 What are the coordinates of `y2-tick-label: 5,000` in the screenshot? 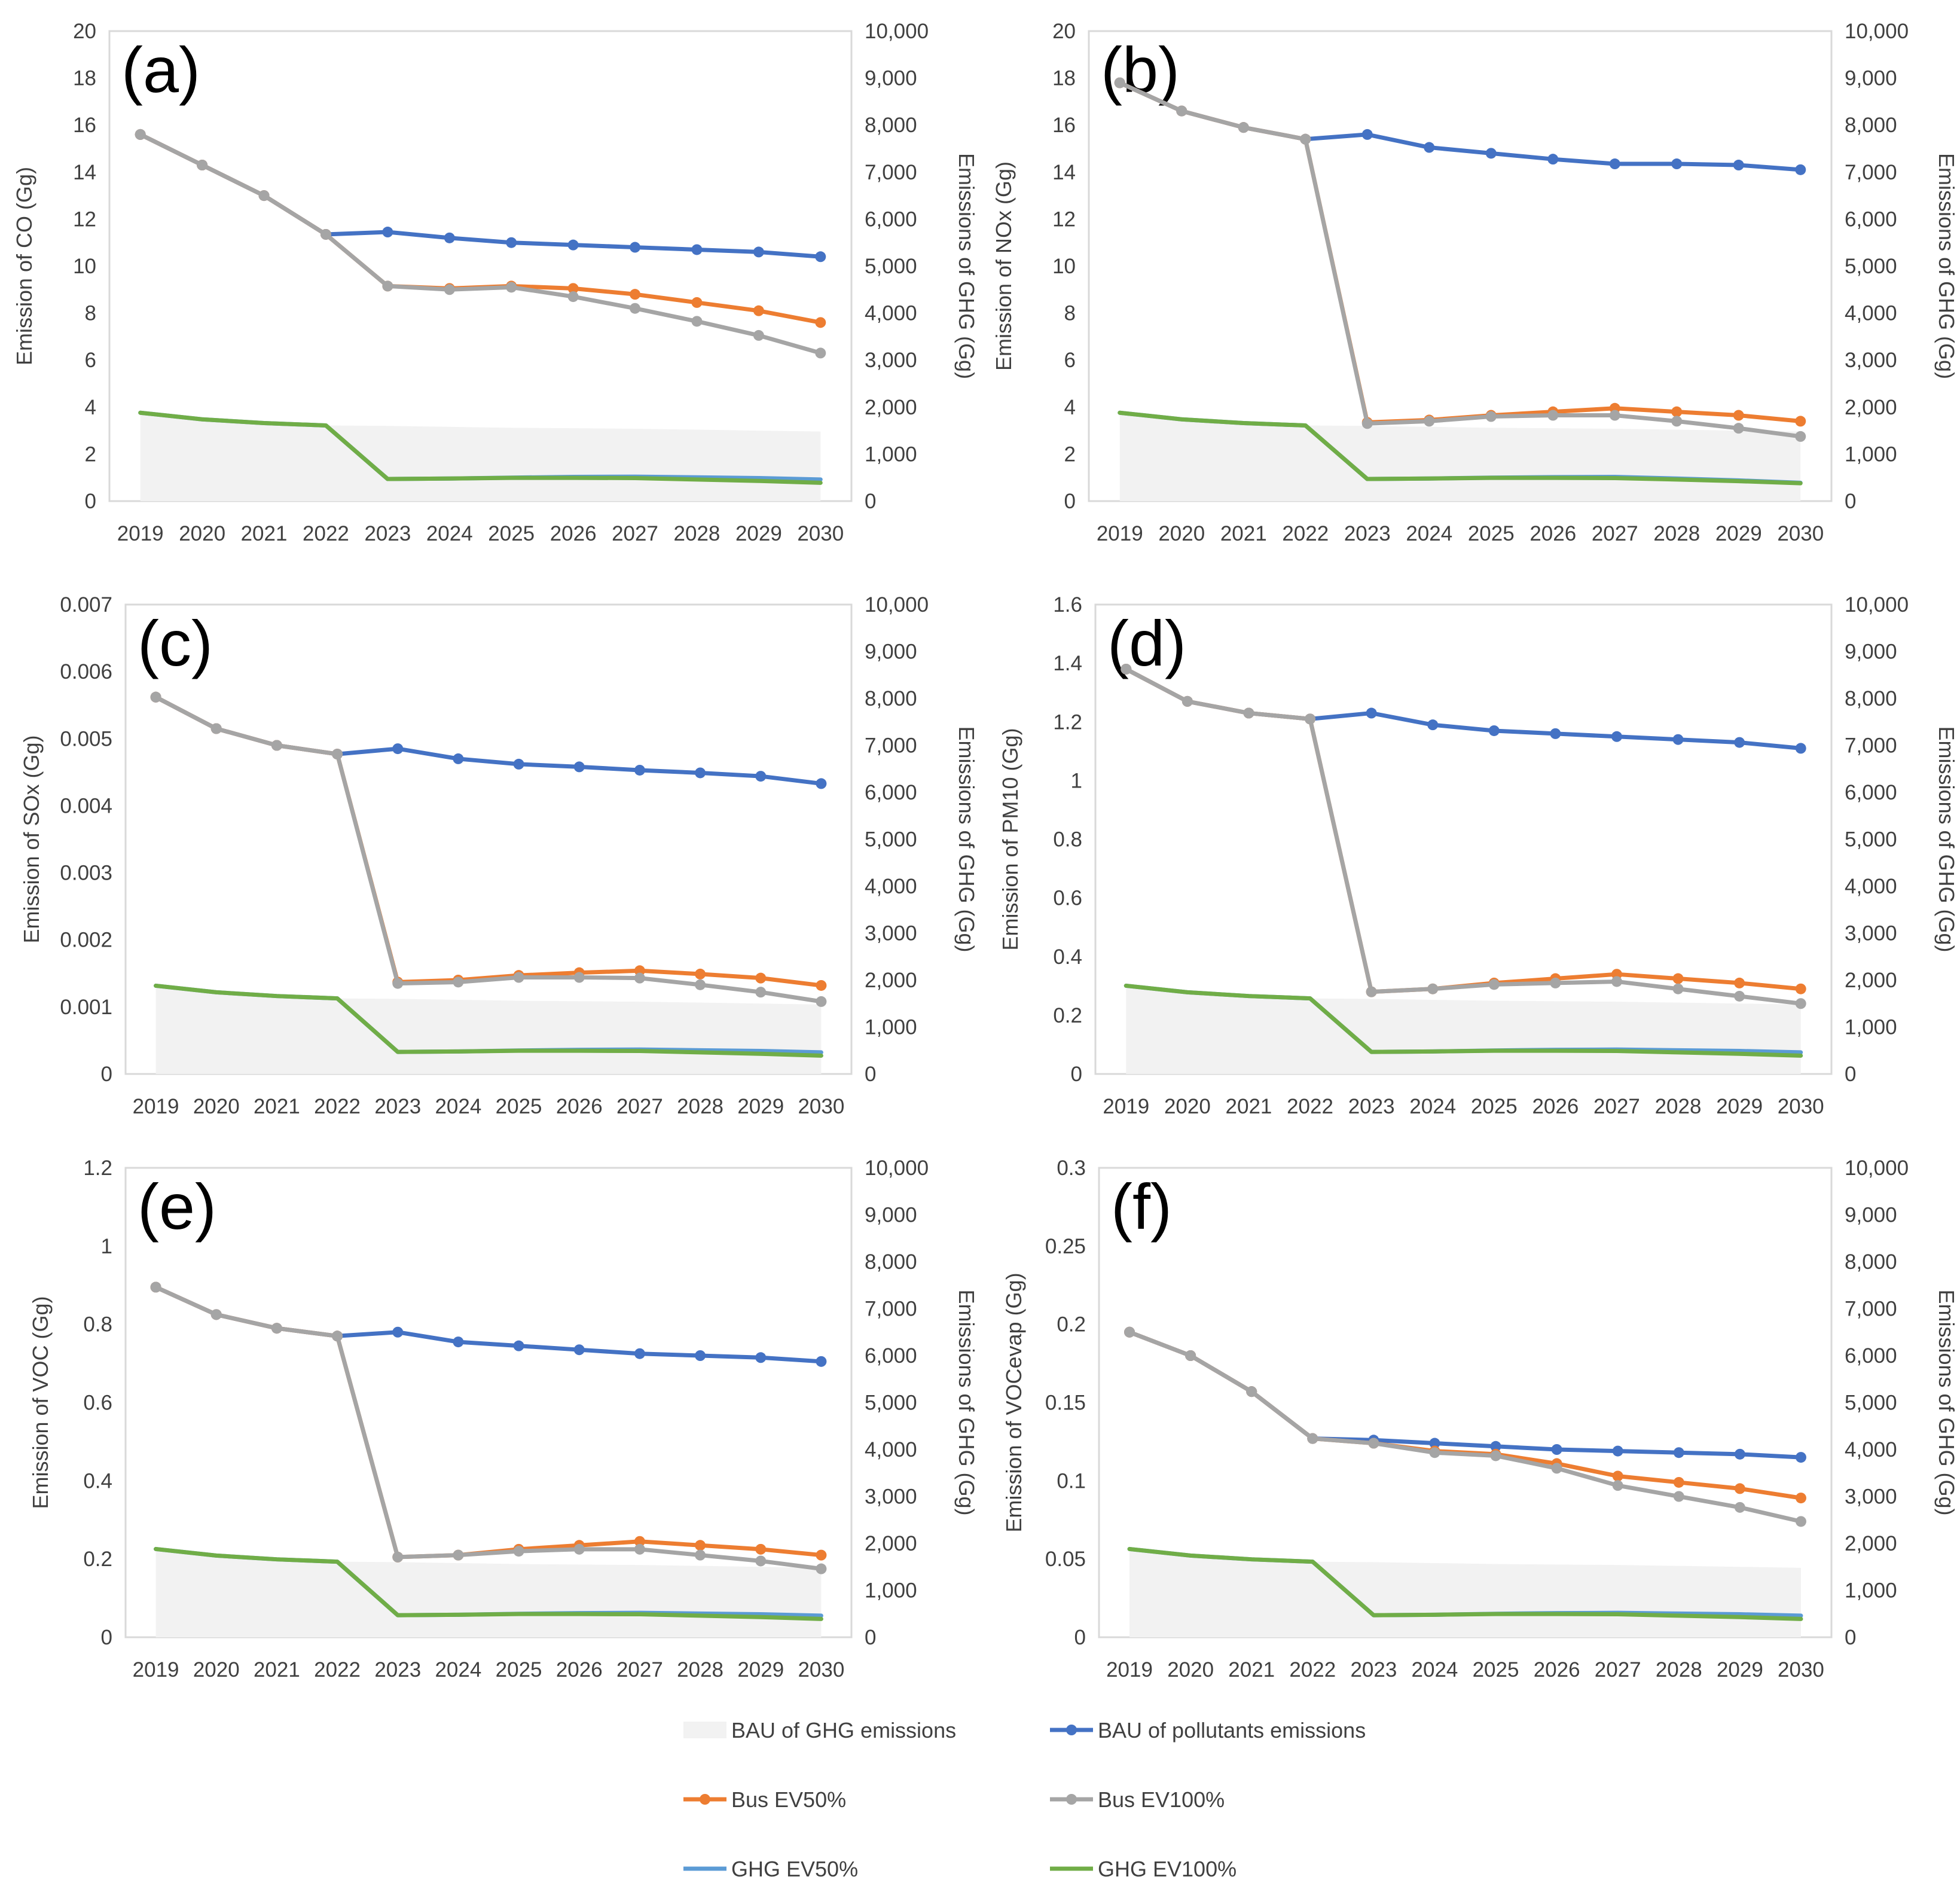 It's located at (1871, 1403).